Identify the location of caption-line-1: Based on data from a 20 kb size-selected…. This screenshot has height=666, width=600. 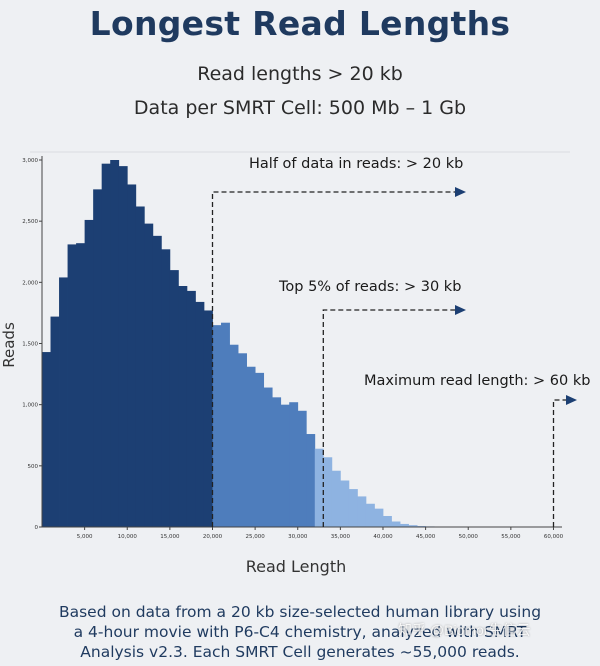
(300, 612).